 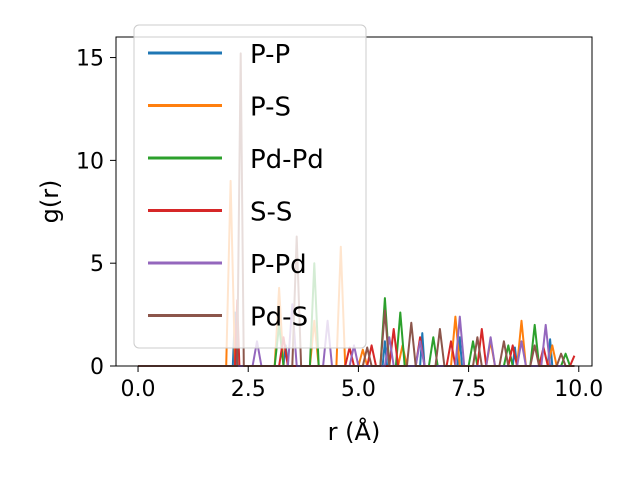 What do you see at coordinates (97, 264) in the screenshot?
I see `y-tick-label: 5` at bounding box center [97, 264].